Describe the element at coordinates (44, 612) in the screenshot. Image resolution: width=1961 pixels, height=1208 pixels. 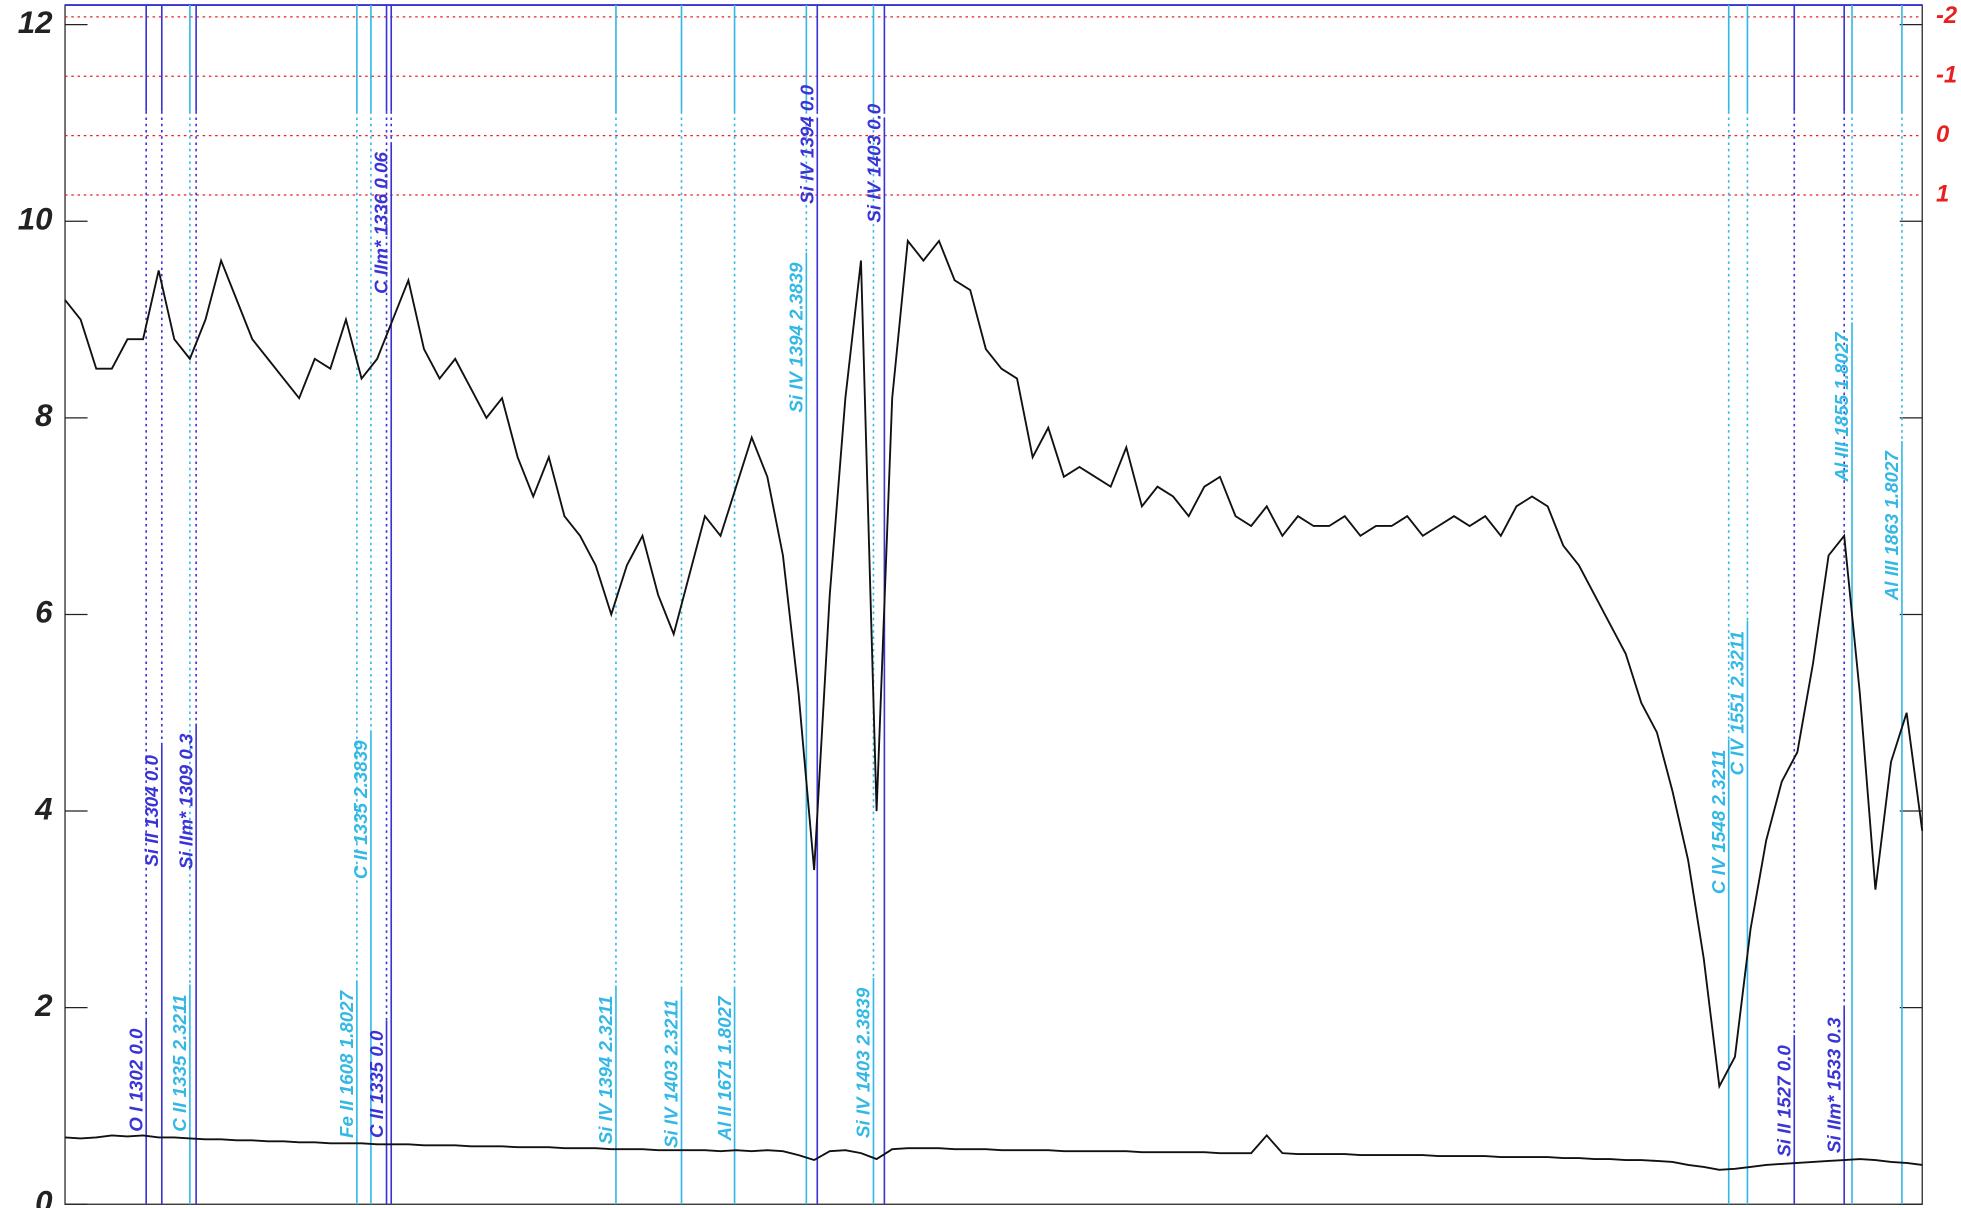
I see `y-tick-label: 6` at that location.